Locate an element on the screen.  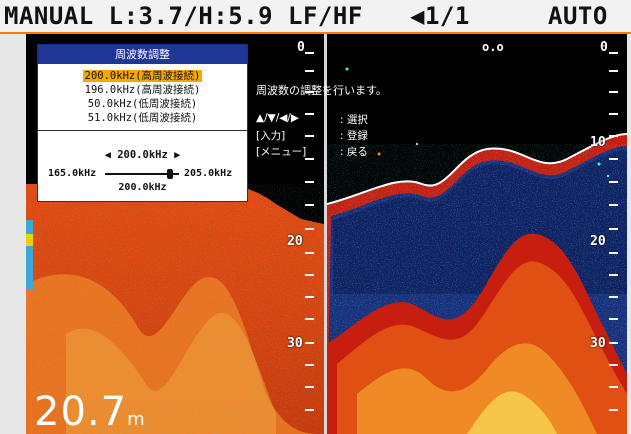
panel-divider is located at coordinates (325, 234).